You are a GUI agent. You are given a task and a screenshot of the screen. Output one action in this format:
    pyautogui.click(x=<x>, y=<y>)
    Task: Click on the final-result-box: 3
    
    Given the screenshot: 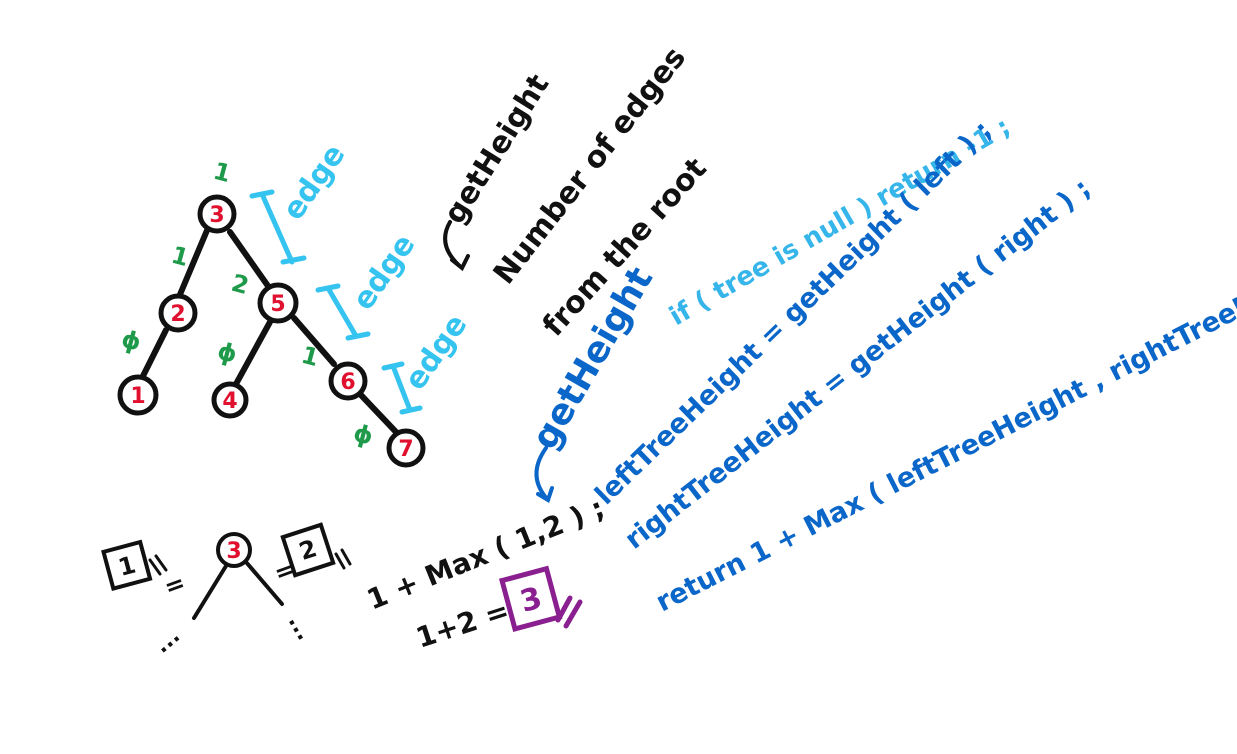 What is the action you would take?
    pyautogui.click(x=530, y=598)
    